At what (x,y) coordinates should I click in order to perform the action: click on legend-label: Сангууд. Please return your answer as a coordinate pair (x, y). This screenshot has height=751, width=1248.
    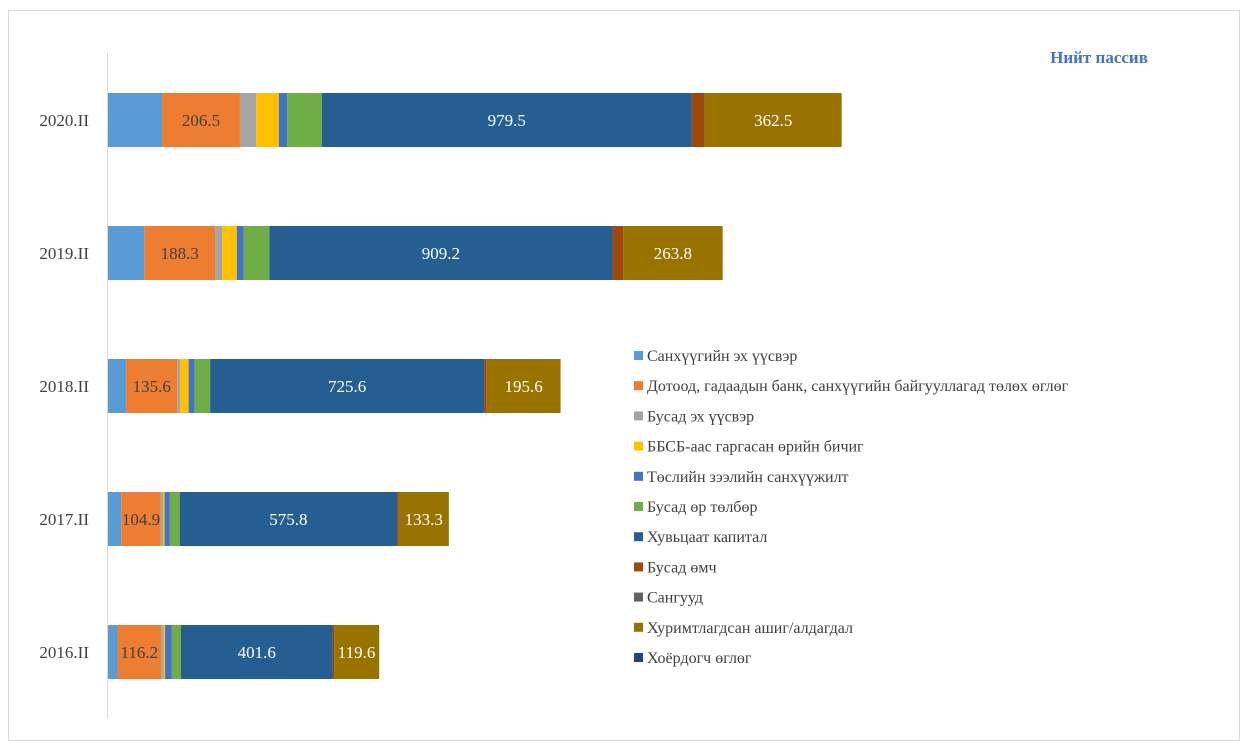
    Looking at the image, I should click on (675, 598).